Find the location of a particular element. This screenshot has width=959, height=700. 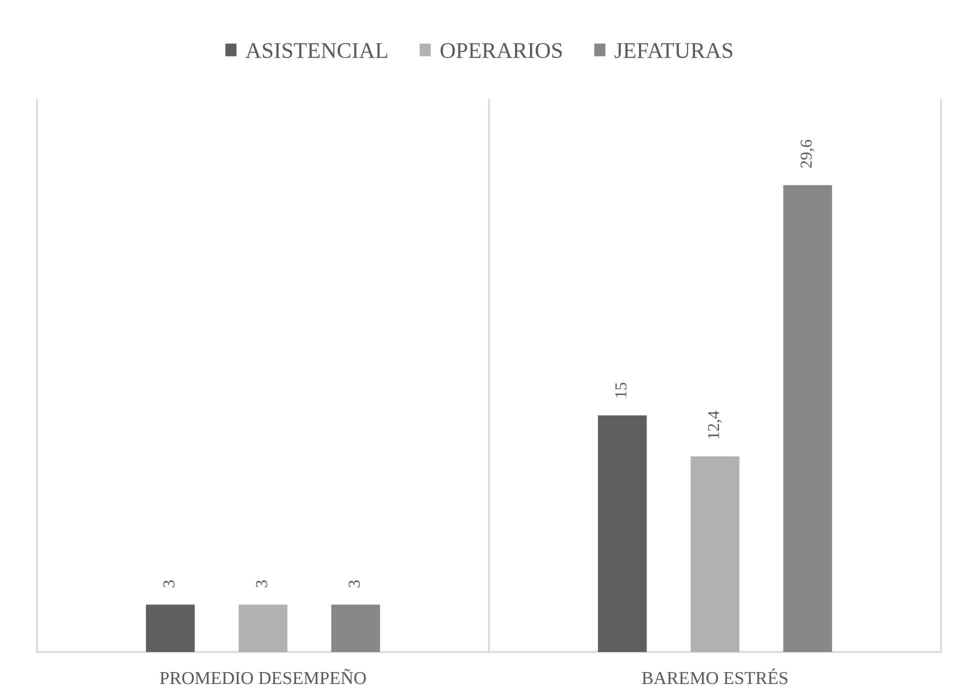

data-label: 12,4 is located at coordinates (715, 424).